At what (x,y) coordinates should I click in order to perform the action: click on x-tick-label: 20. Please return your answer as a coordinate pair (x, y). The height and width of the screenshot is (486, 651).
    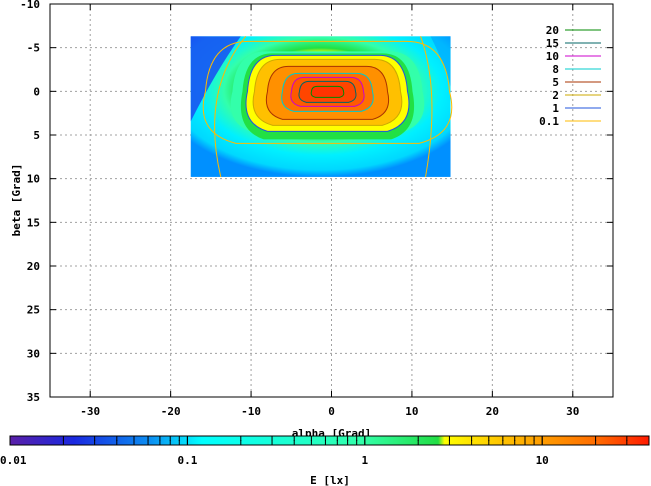
    Looking at the image, I should click on (492, 411).